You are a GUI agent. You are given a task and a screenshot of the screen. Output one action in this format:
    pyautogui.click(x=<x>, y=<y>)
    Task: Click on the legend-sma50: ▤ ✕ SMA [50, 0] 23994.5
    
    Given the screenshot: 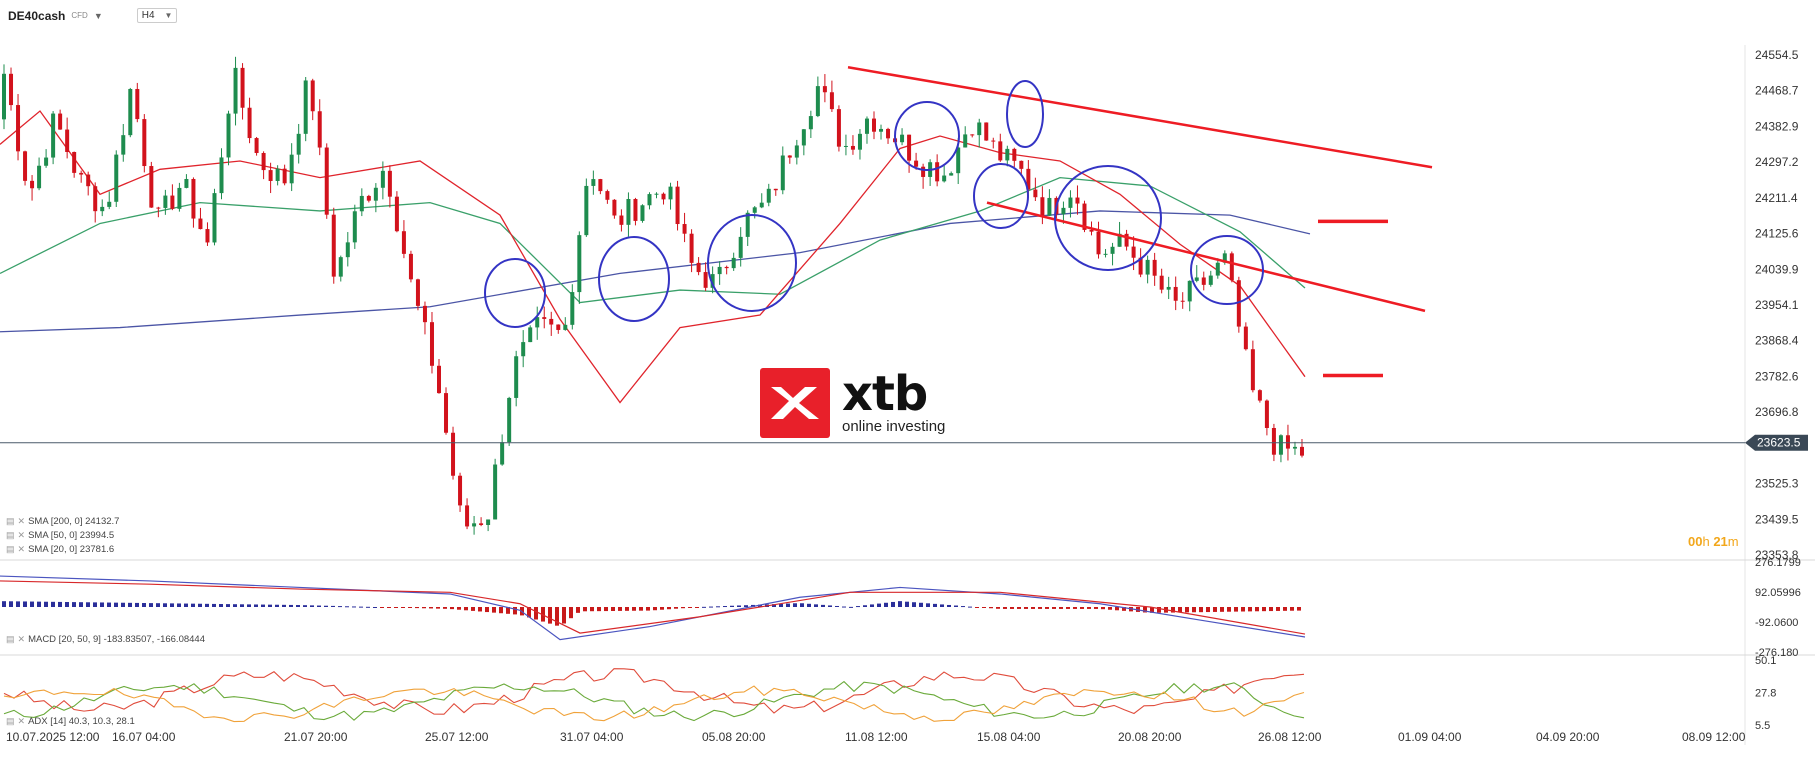 What is the action you would take?
    pyautogui.click(x=60, y=535)
    